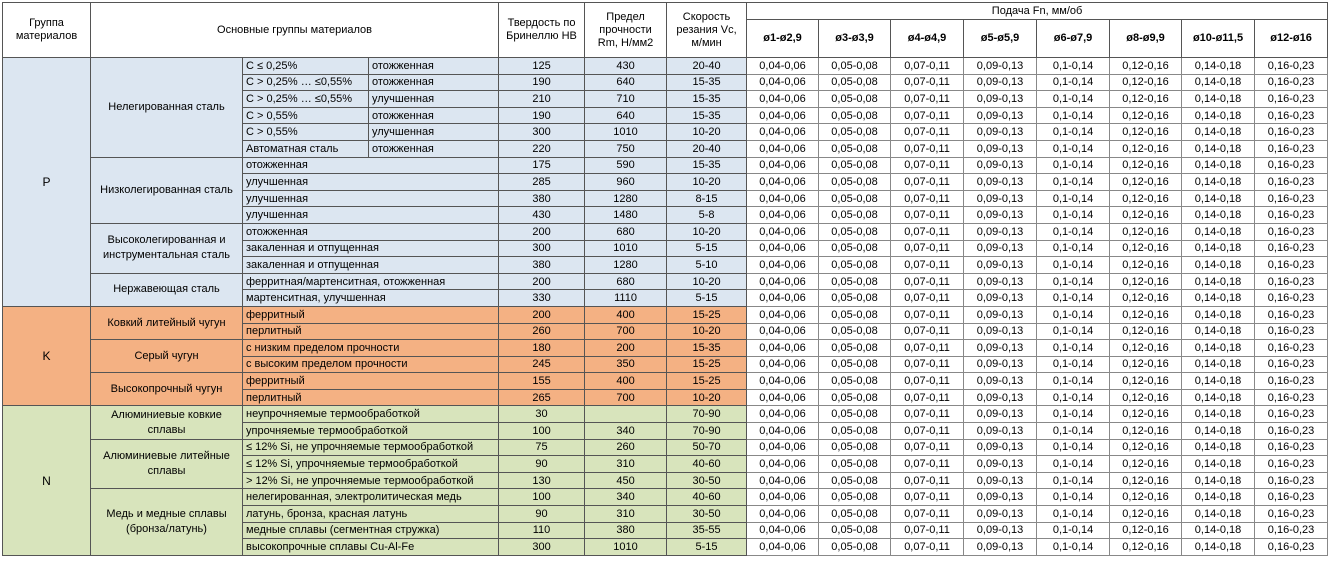 Image resolution: width=1334 pixels, height=565 pixels. Describe the element at coordinates (166, 289) in the screenshot. I see `subgroup-name: Нержавеющая сталь` at that location.